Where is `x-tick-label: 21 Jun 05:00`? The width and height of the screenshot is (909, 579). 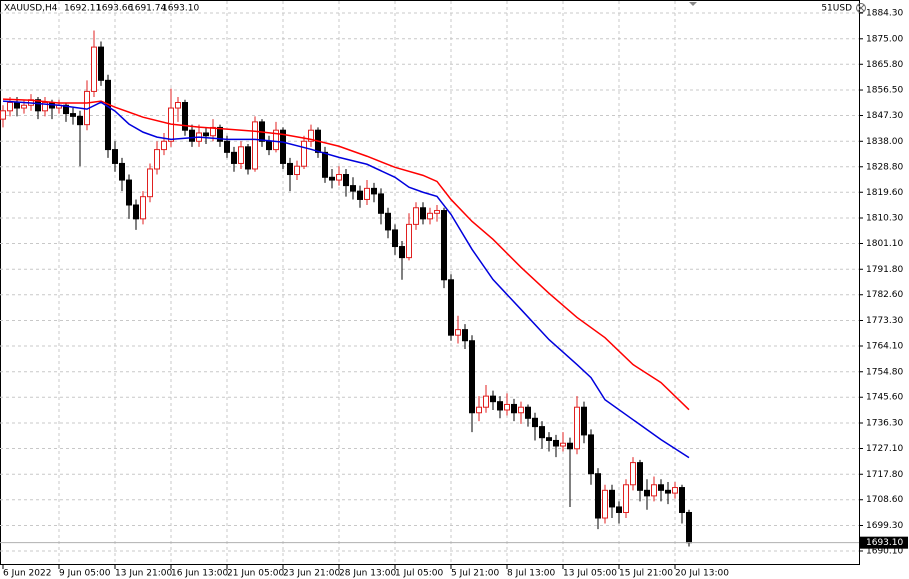
x-tick-label: 21 Jun 05:00 is located at coordinates (255, 574).